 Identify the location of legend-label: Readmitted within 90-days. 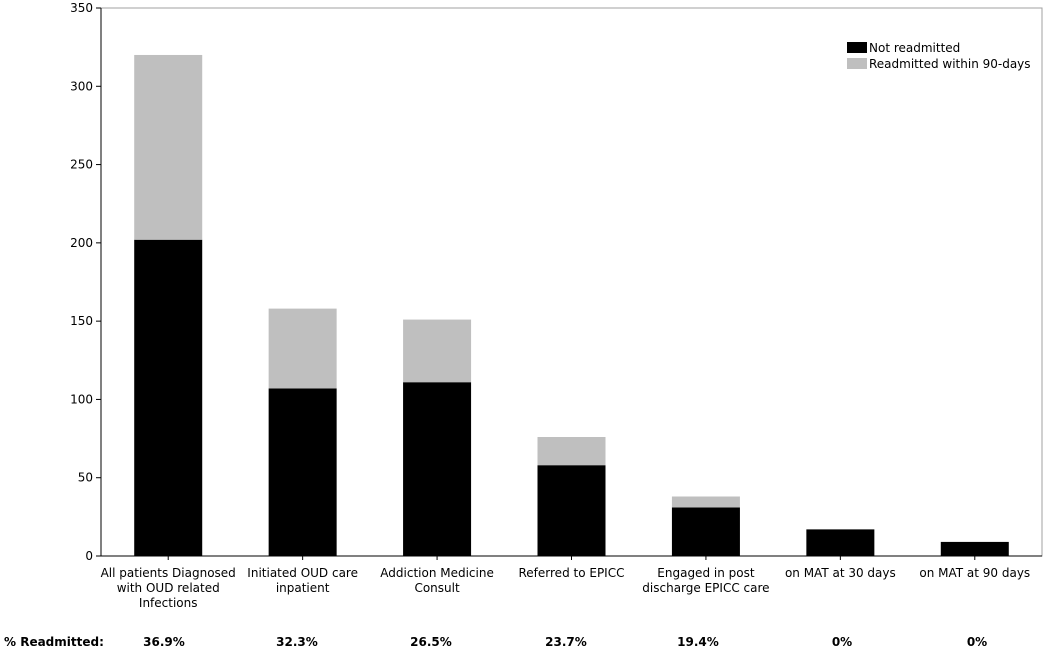
(950, 64).